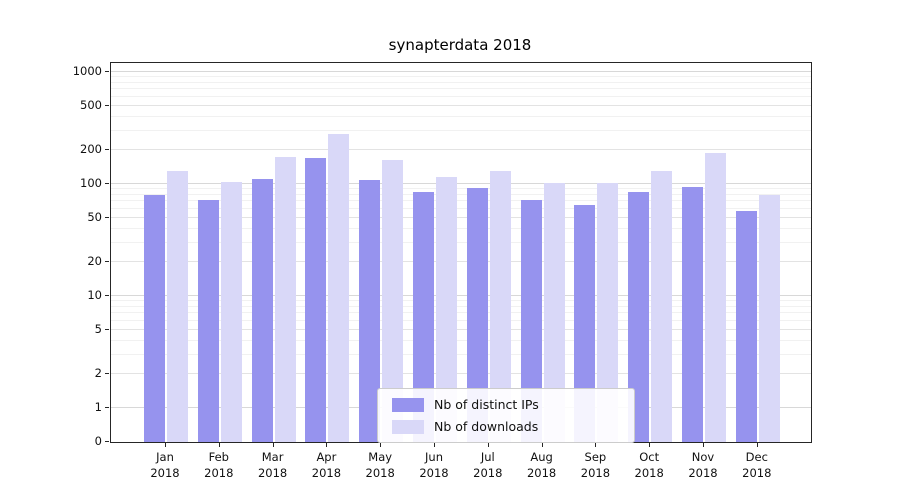 The width and height of the screenshot is (900, 500). Describe the element at coordinates (486, 426) in the screenshot. I see `legend-label-downloads: Nb of downloads` at that location.